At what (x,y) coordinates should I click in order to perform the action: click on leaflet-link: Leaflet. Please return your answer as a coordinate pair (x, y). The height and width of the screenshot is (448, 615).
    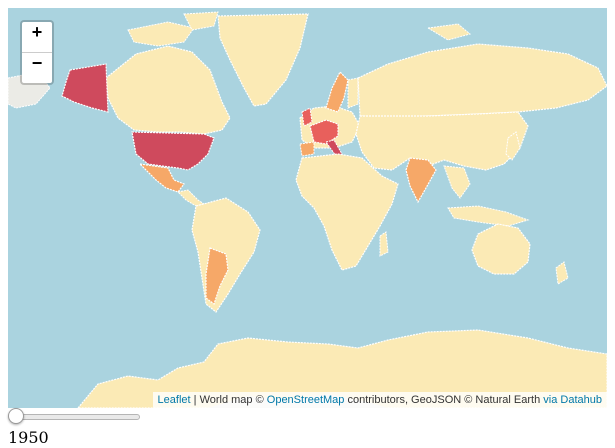
    Looking at the image, I should click on (174, 400).